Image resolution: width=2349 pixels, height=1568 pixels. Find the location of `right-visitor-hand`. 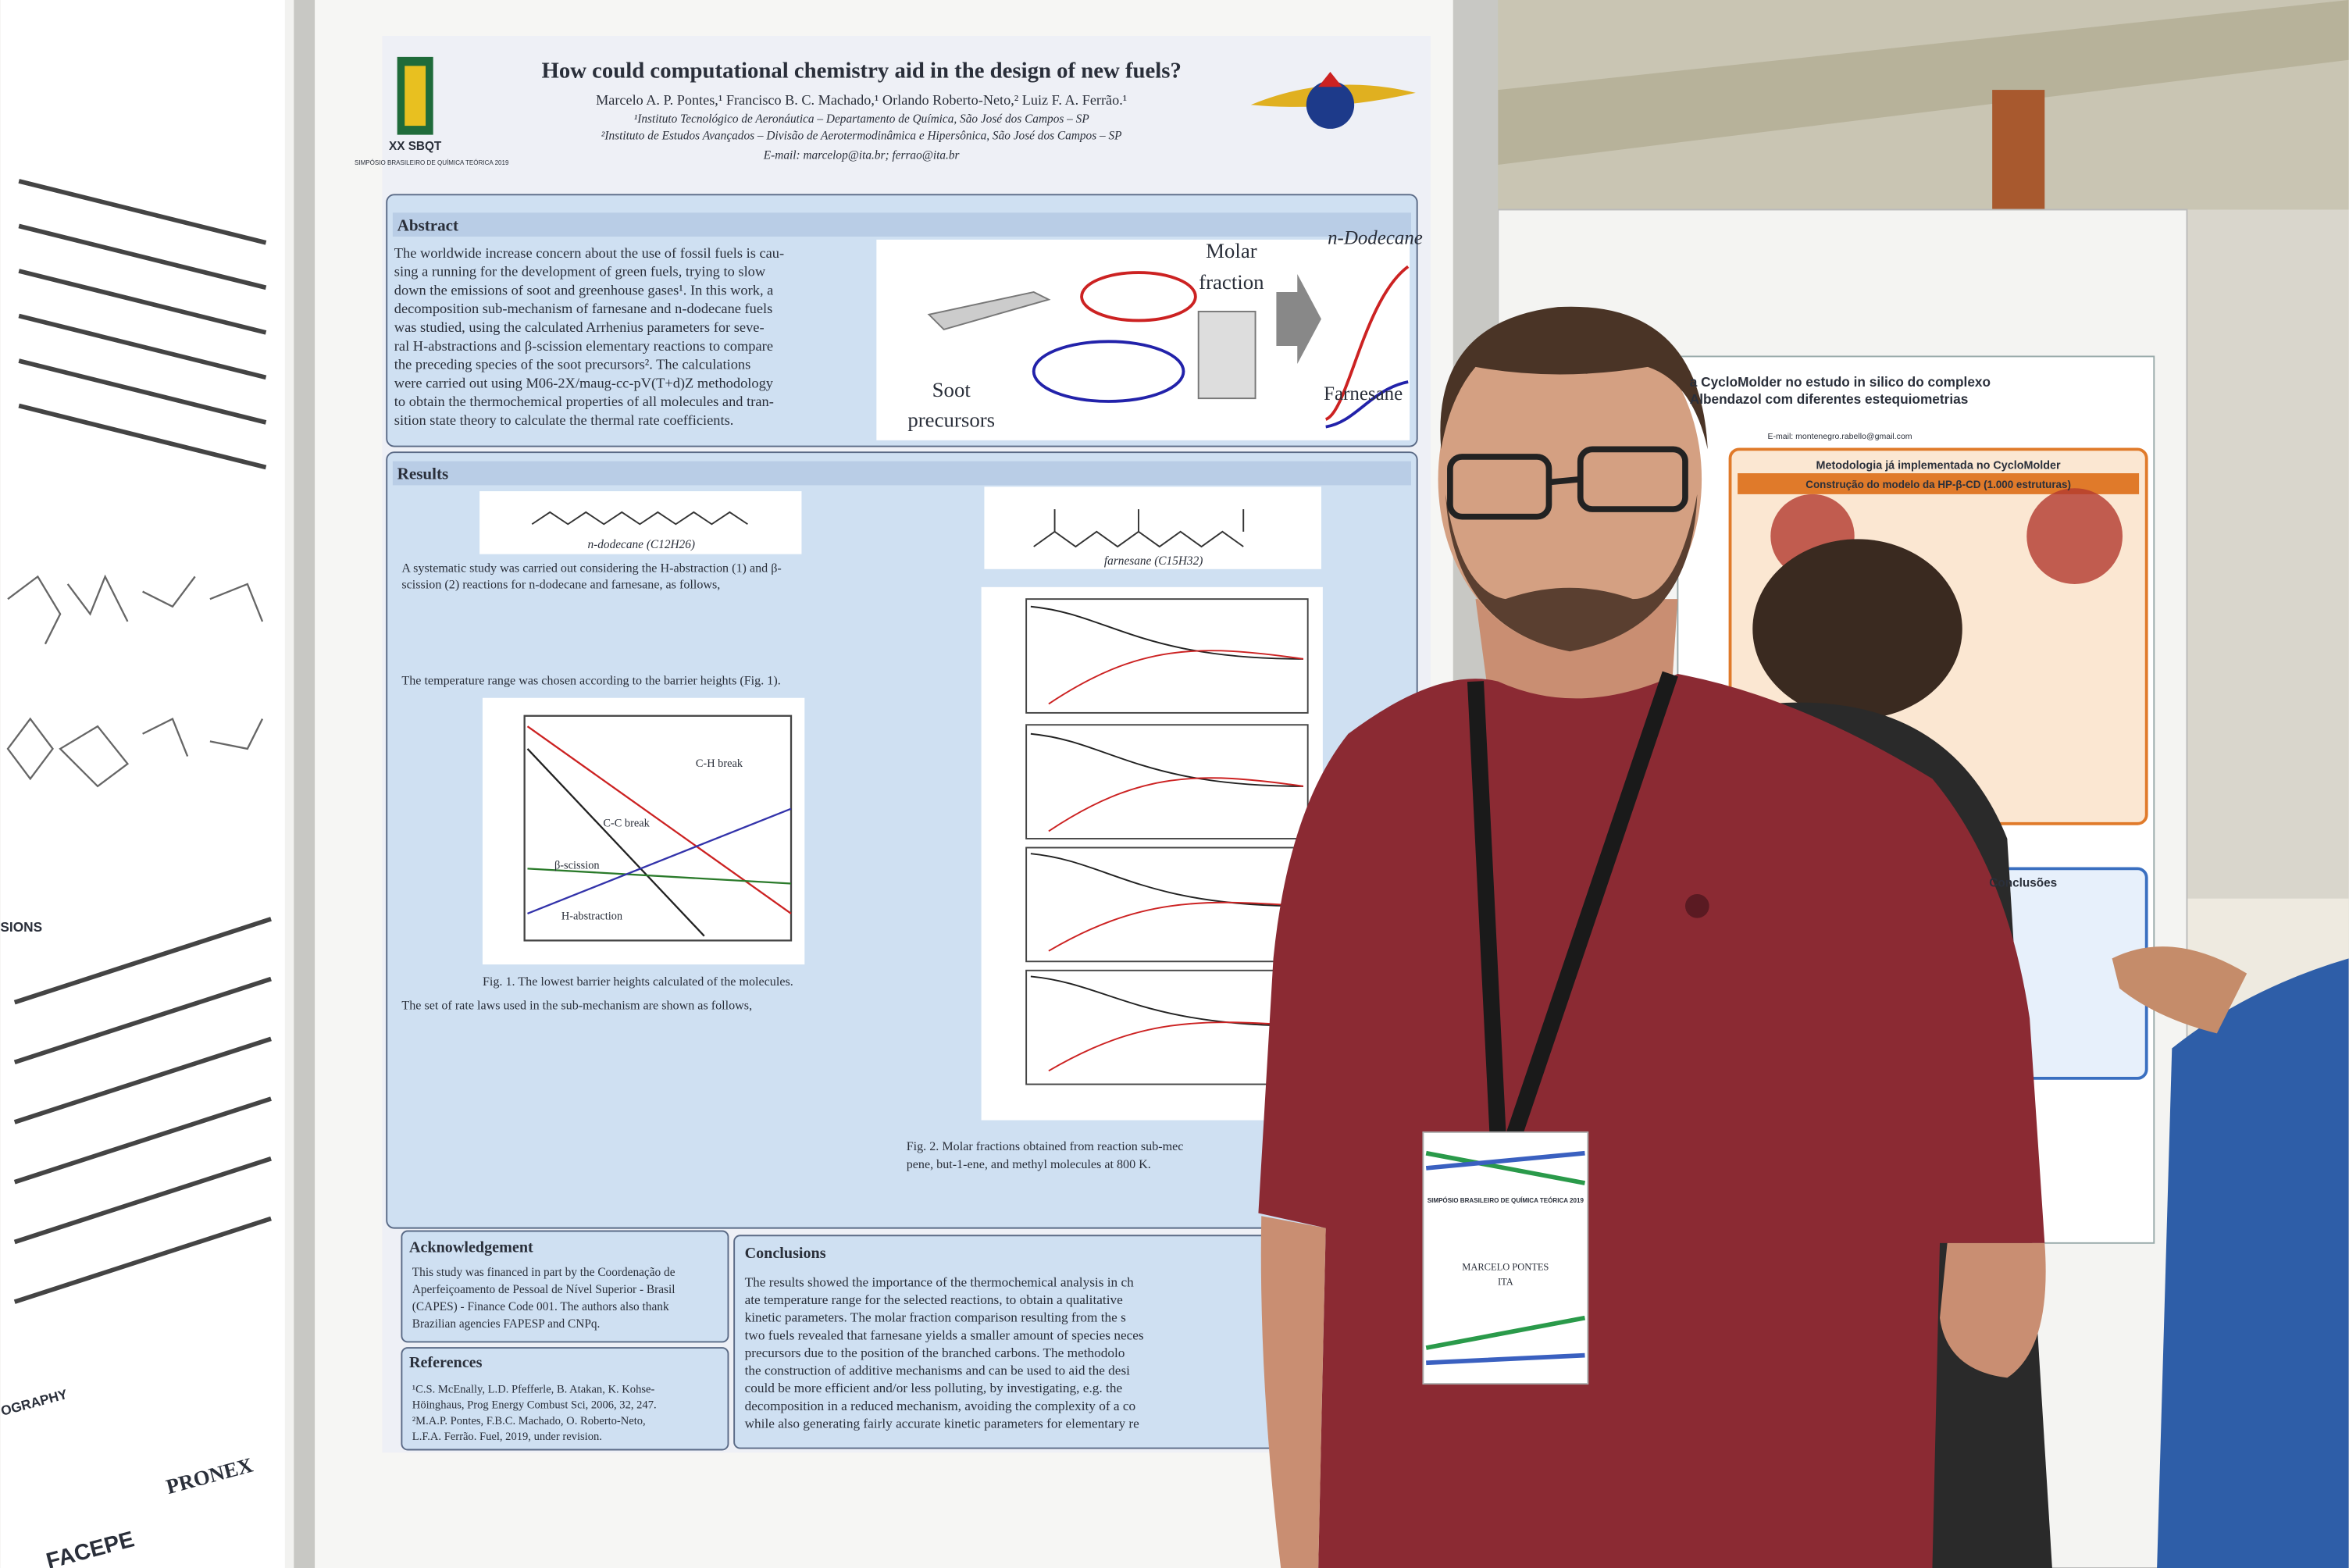

right-visitor-hand is located at coordinates (2179, 990).